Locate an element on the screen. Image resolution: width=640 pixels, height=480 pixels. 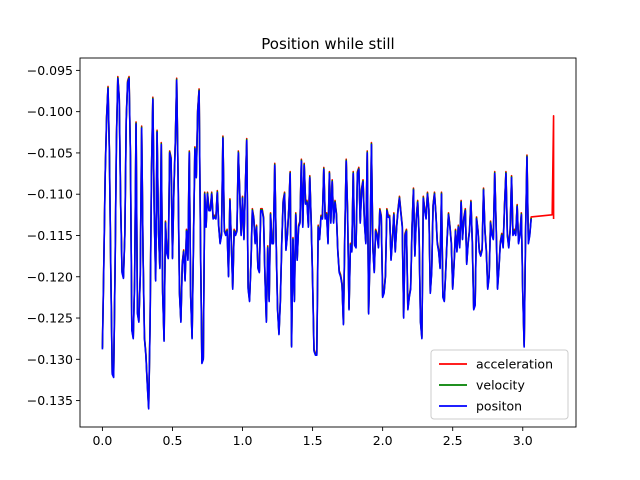
legend-label-velocity: velocity is located at coordinates (500, 385).